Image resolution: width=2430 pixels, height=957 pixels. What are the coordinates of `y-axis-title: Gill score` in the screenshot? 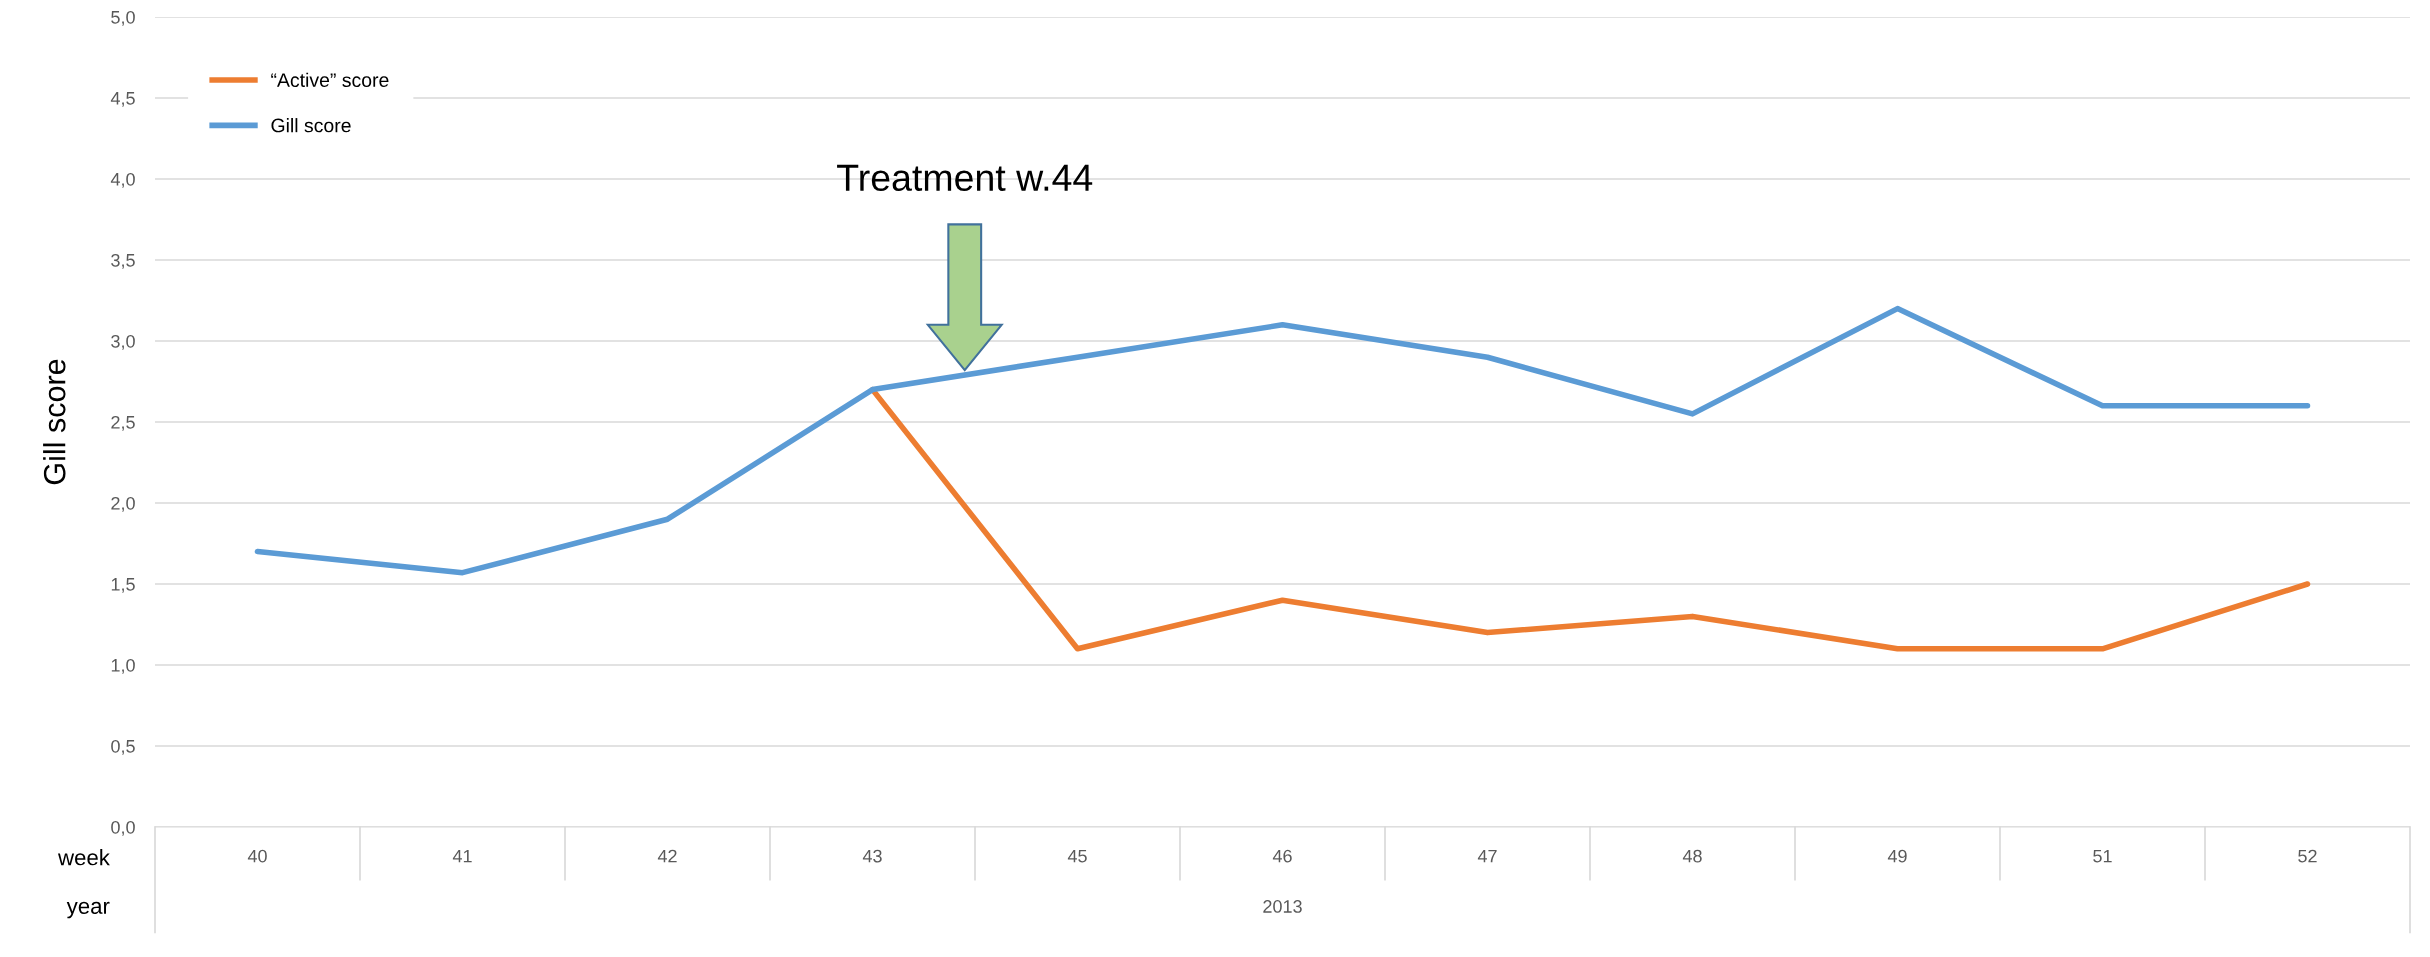 It's located at (54, 422).